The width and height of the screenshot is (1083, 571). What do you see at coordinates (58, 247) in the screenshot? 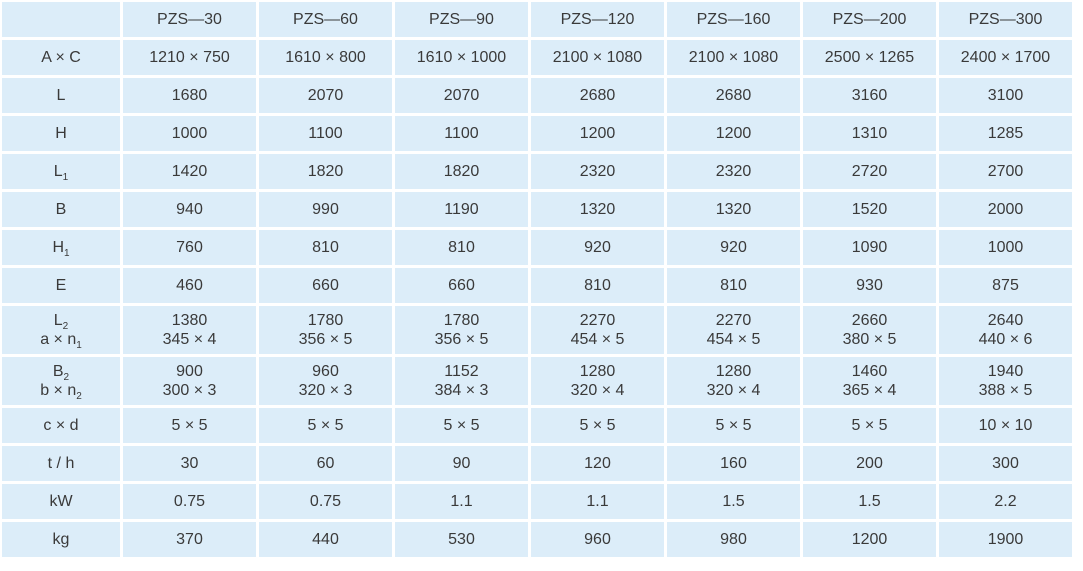
I see `label-text: H` at bounding box center [58, 247].